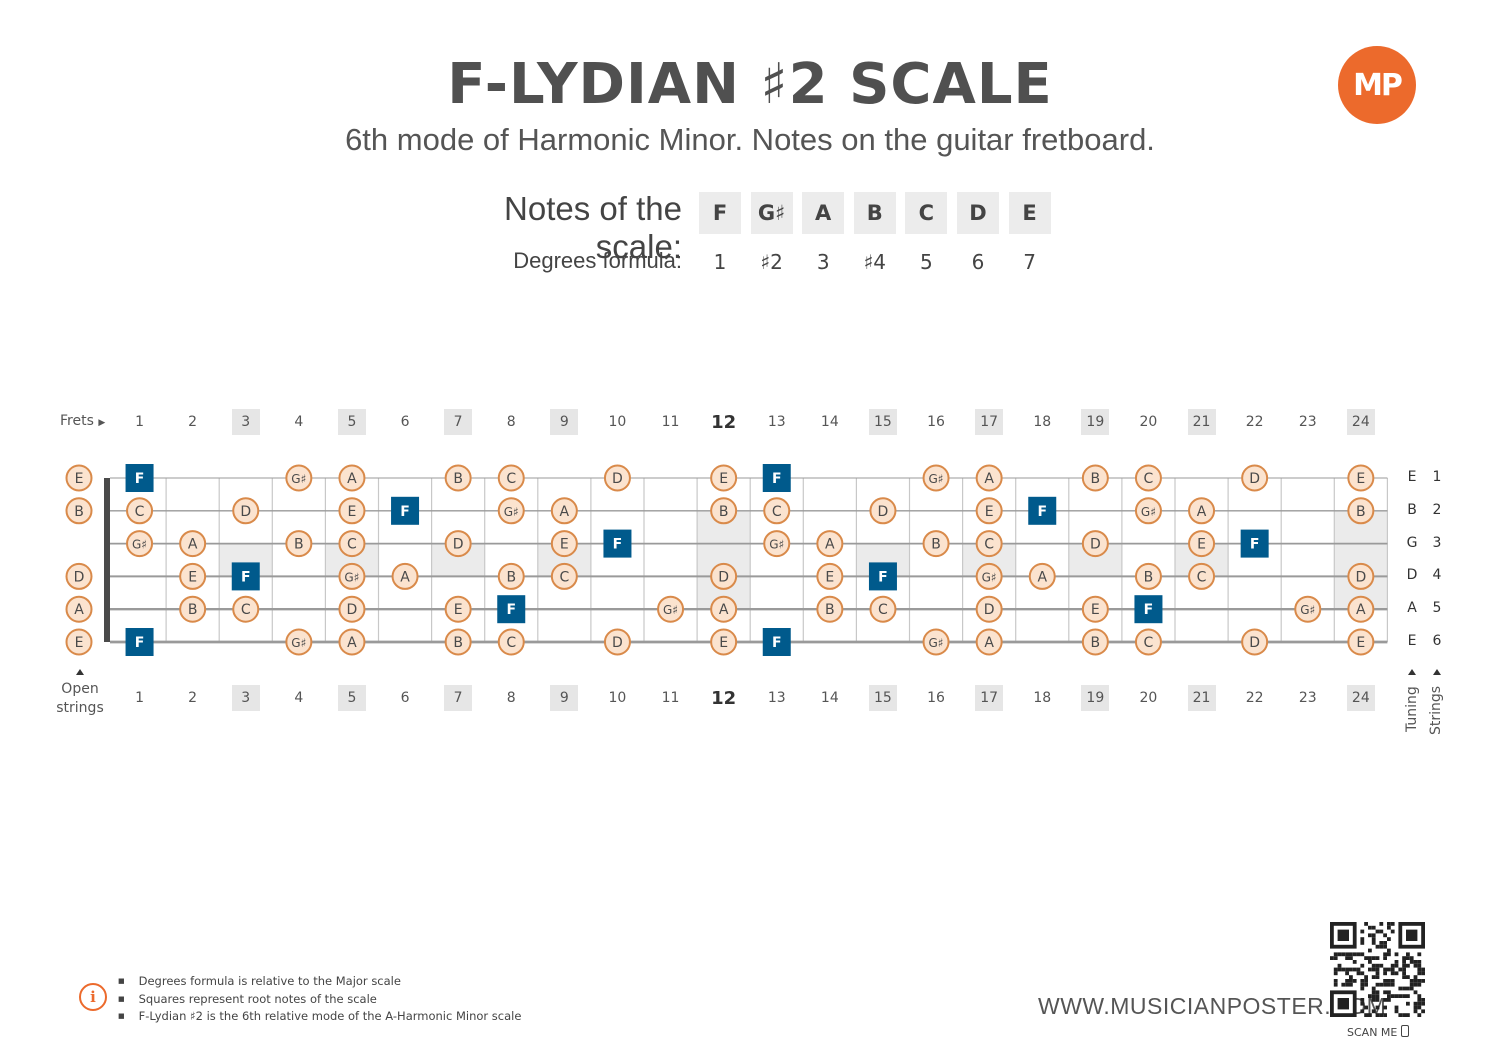 The height and width of the screenshot is (1061, 1500). Describe the element at coordinates (511, 422) in the screenshot. I see `fret-number: 8` at that location.